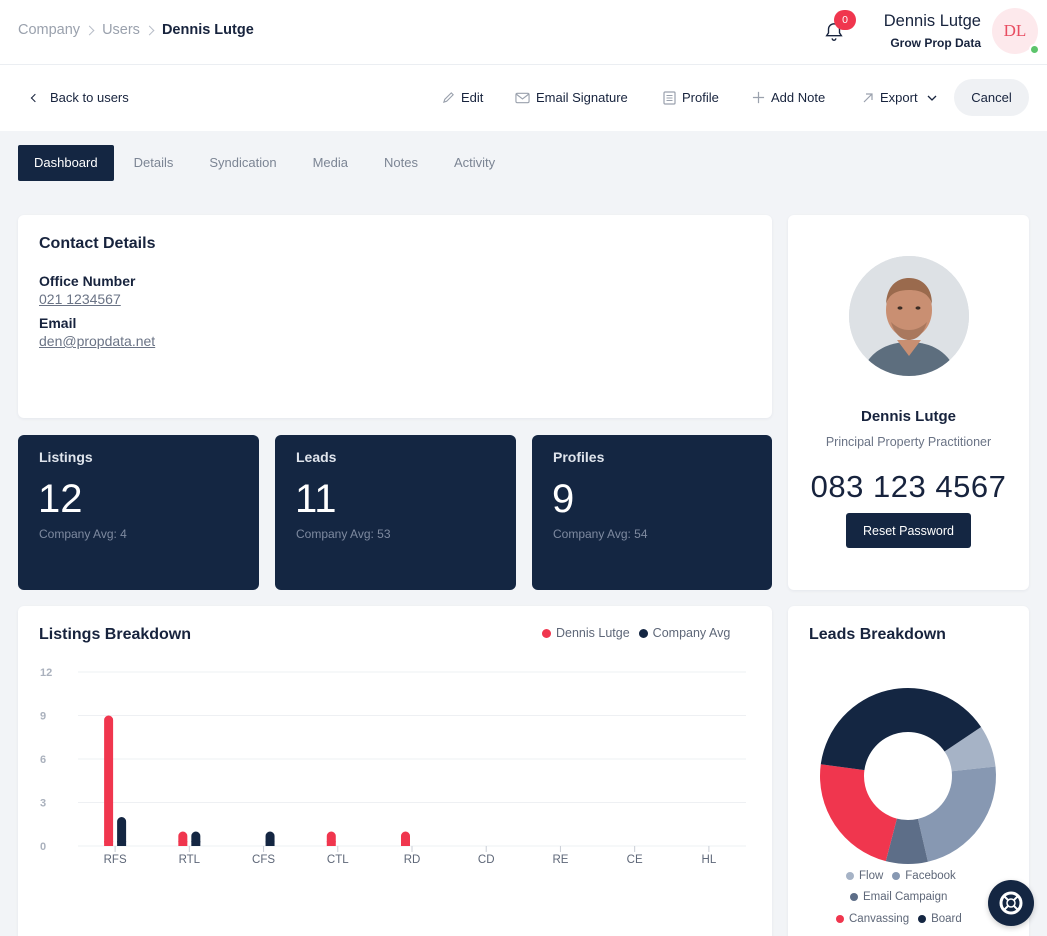 Image resolution: width=1047 pixels, height=936 pixels. I want to click on edit-button: Edit, so click(462, 97).